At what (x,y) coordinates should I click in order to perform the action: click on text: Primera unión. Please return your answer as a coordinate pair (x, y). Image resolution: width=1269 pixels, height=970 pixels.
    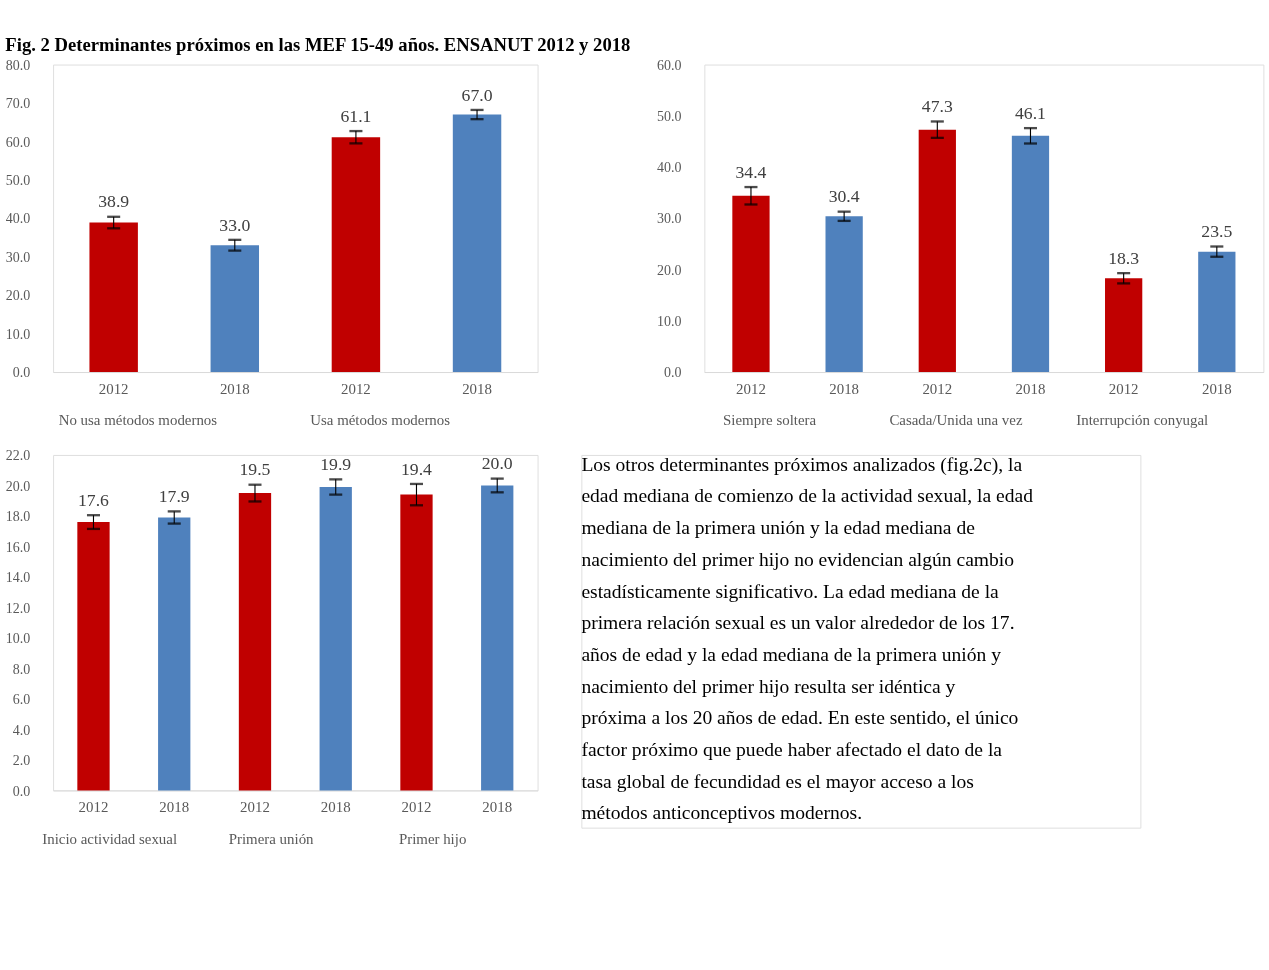
    Looking at the image, I should click on (271, 838).